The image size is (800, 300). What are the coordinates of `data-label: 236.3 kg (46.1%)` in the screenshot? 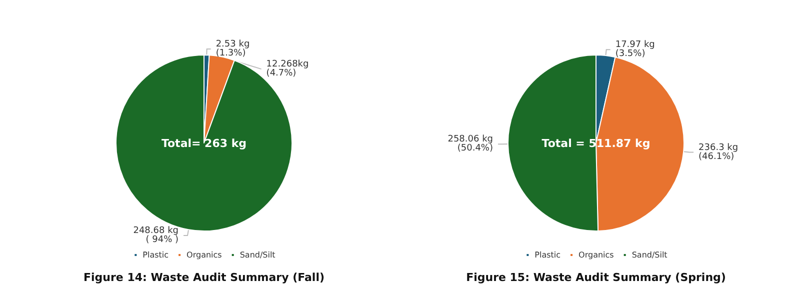 It's located at (718, 152).